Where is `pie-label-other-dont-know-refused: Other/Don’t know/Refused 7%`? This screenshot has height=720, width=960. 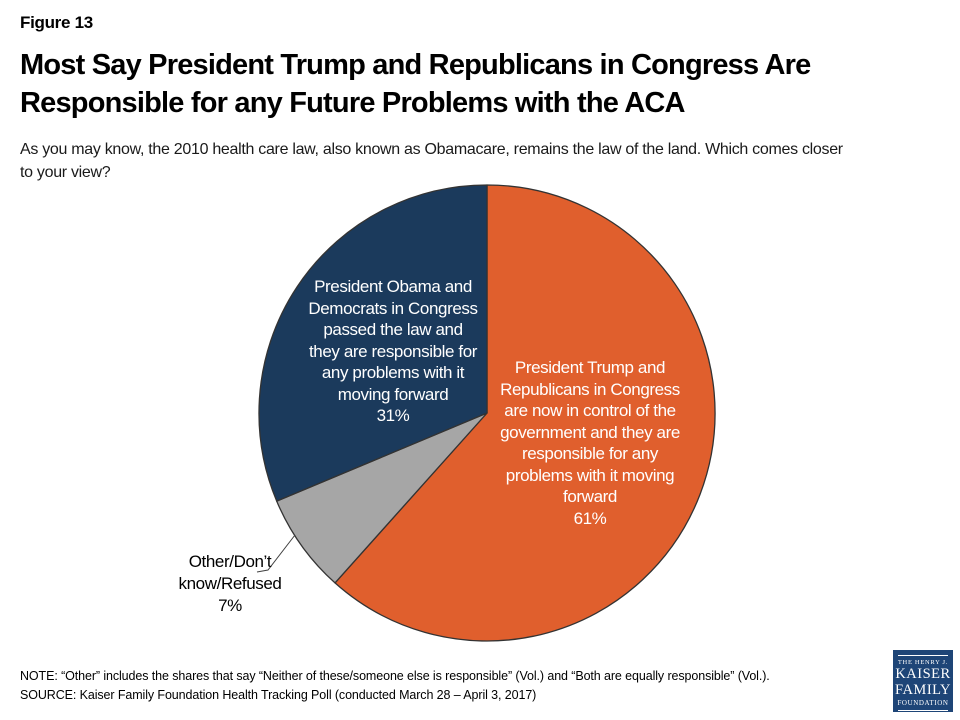 pie-label-other-dont-know-refused: Other/Don’t know/Refused 7% is located at coordinates (230, 583).